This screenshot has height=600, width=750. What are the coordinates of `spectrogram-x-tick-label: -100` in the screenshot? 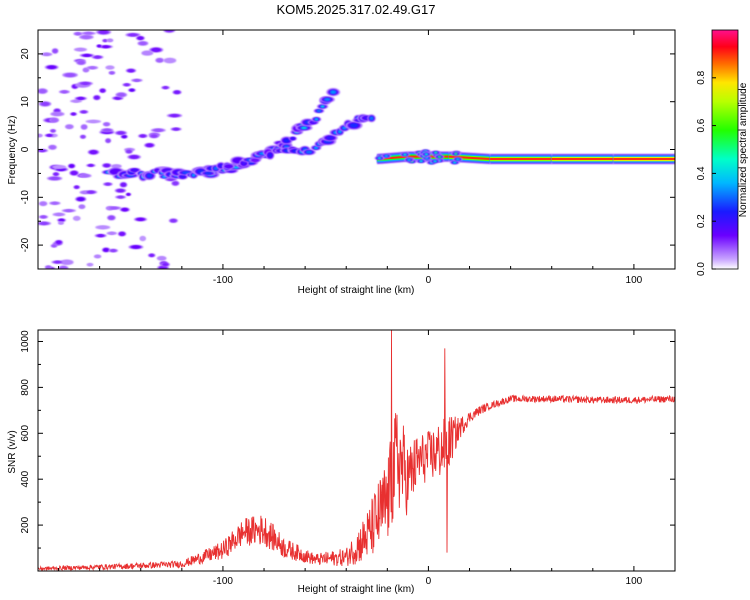 It's located at (223, 280).